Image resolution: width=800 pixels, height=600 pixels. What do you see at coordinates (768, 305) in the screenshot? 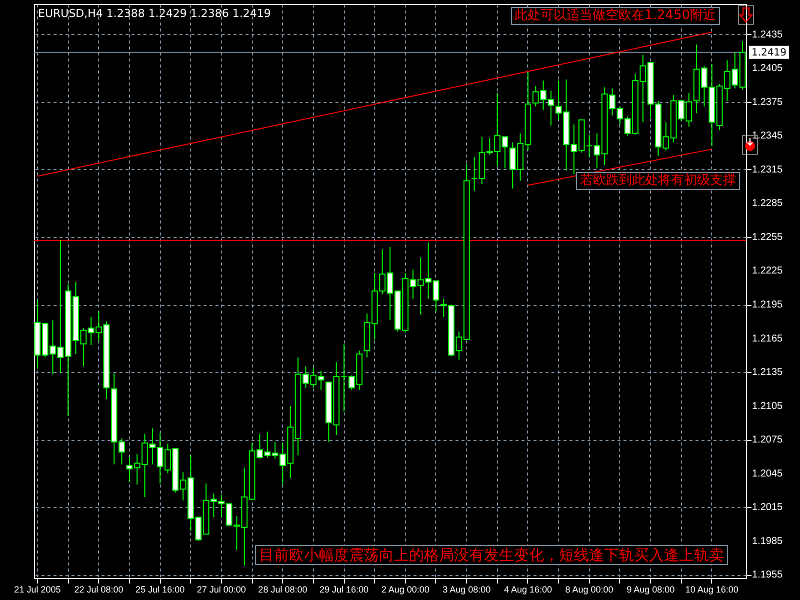
I see `y-tick-label: 1.2195` at bounding box center [768, 305].